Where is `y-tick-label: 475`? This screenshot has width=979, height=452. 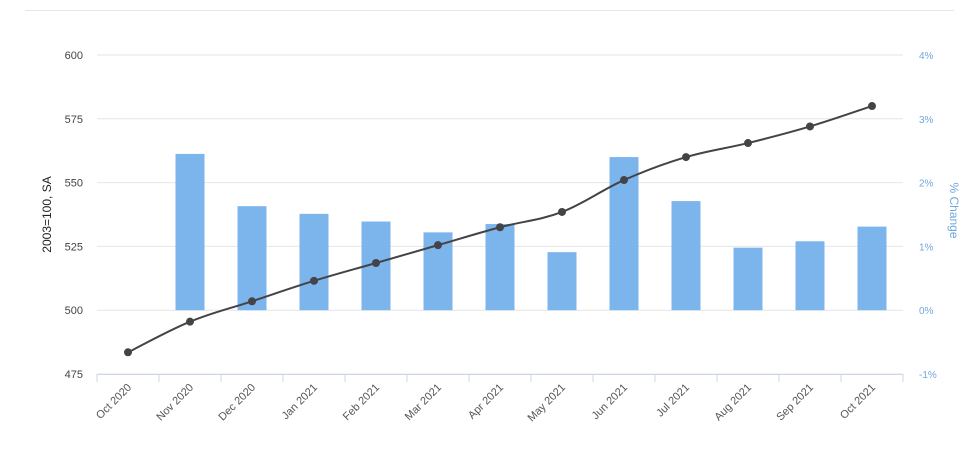
y-tick-label: 475 is located at coordinates (74, 375).